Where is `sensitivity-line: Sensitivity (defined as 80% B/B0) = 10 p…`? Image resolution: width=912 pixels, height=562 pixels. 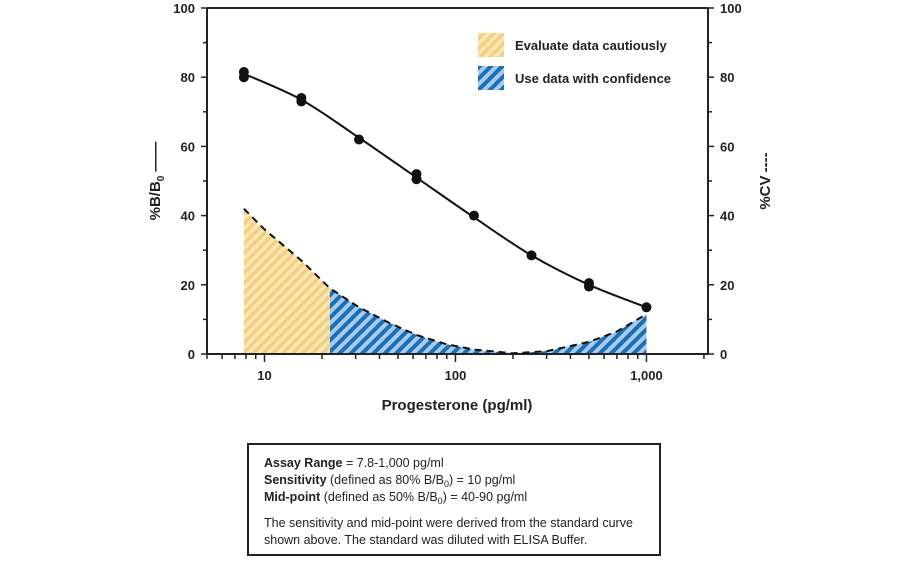 sensitivity-line: Sensitivity (defined as 80% B/B0) = 10 p… is located at coordinates (461, 480).